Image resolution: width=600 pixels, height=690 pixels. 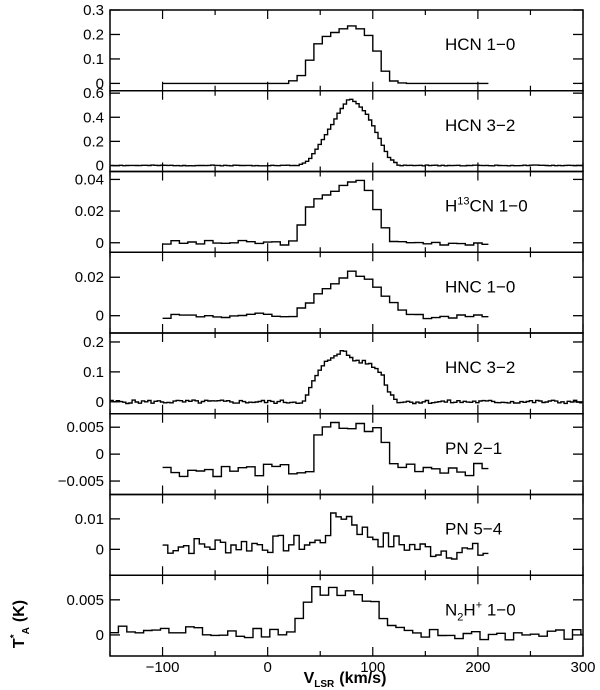 I want to click on y-tick-label: −0.005, so click(x=81, y=481).